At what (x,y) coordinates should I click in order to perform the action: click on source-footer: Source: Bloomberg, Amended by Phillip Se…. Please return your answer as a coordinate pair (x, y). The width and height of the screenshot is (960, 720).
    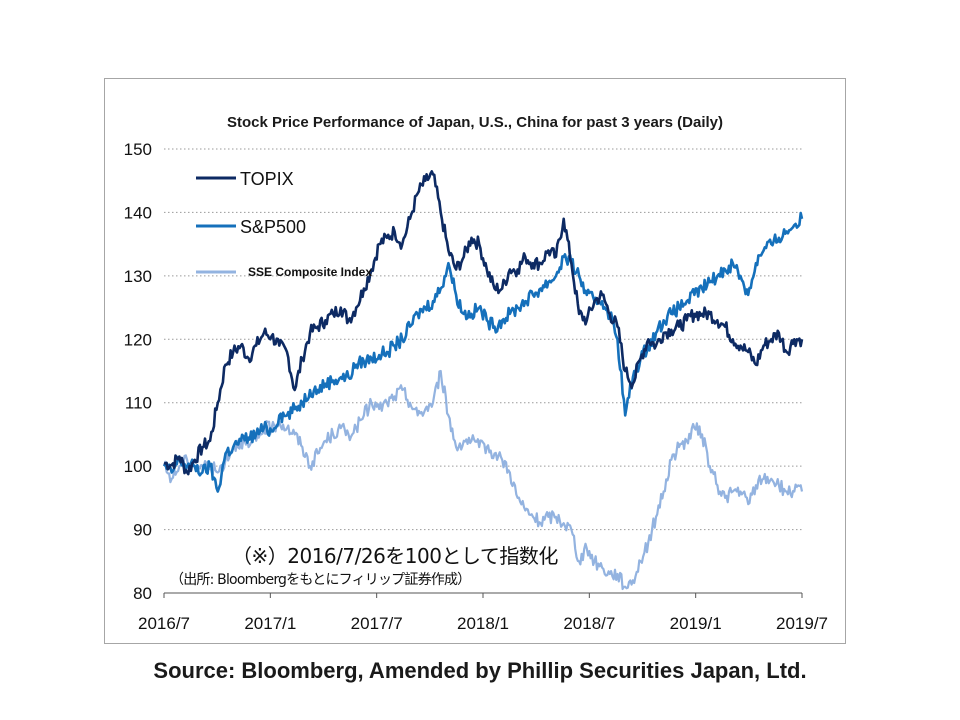
    Looking at the image, I should click on (480, 670).